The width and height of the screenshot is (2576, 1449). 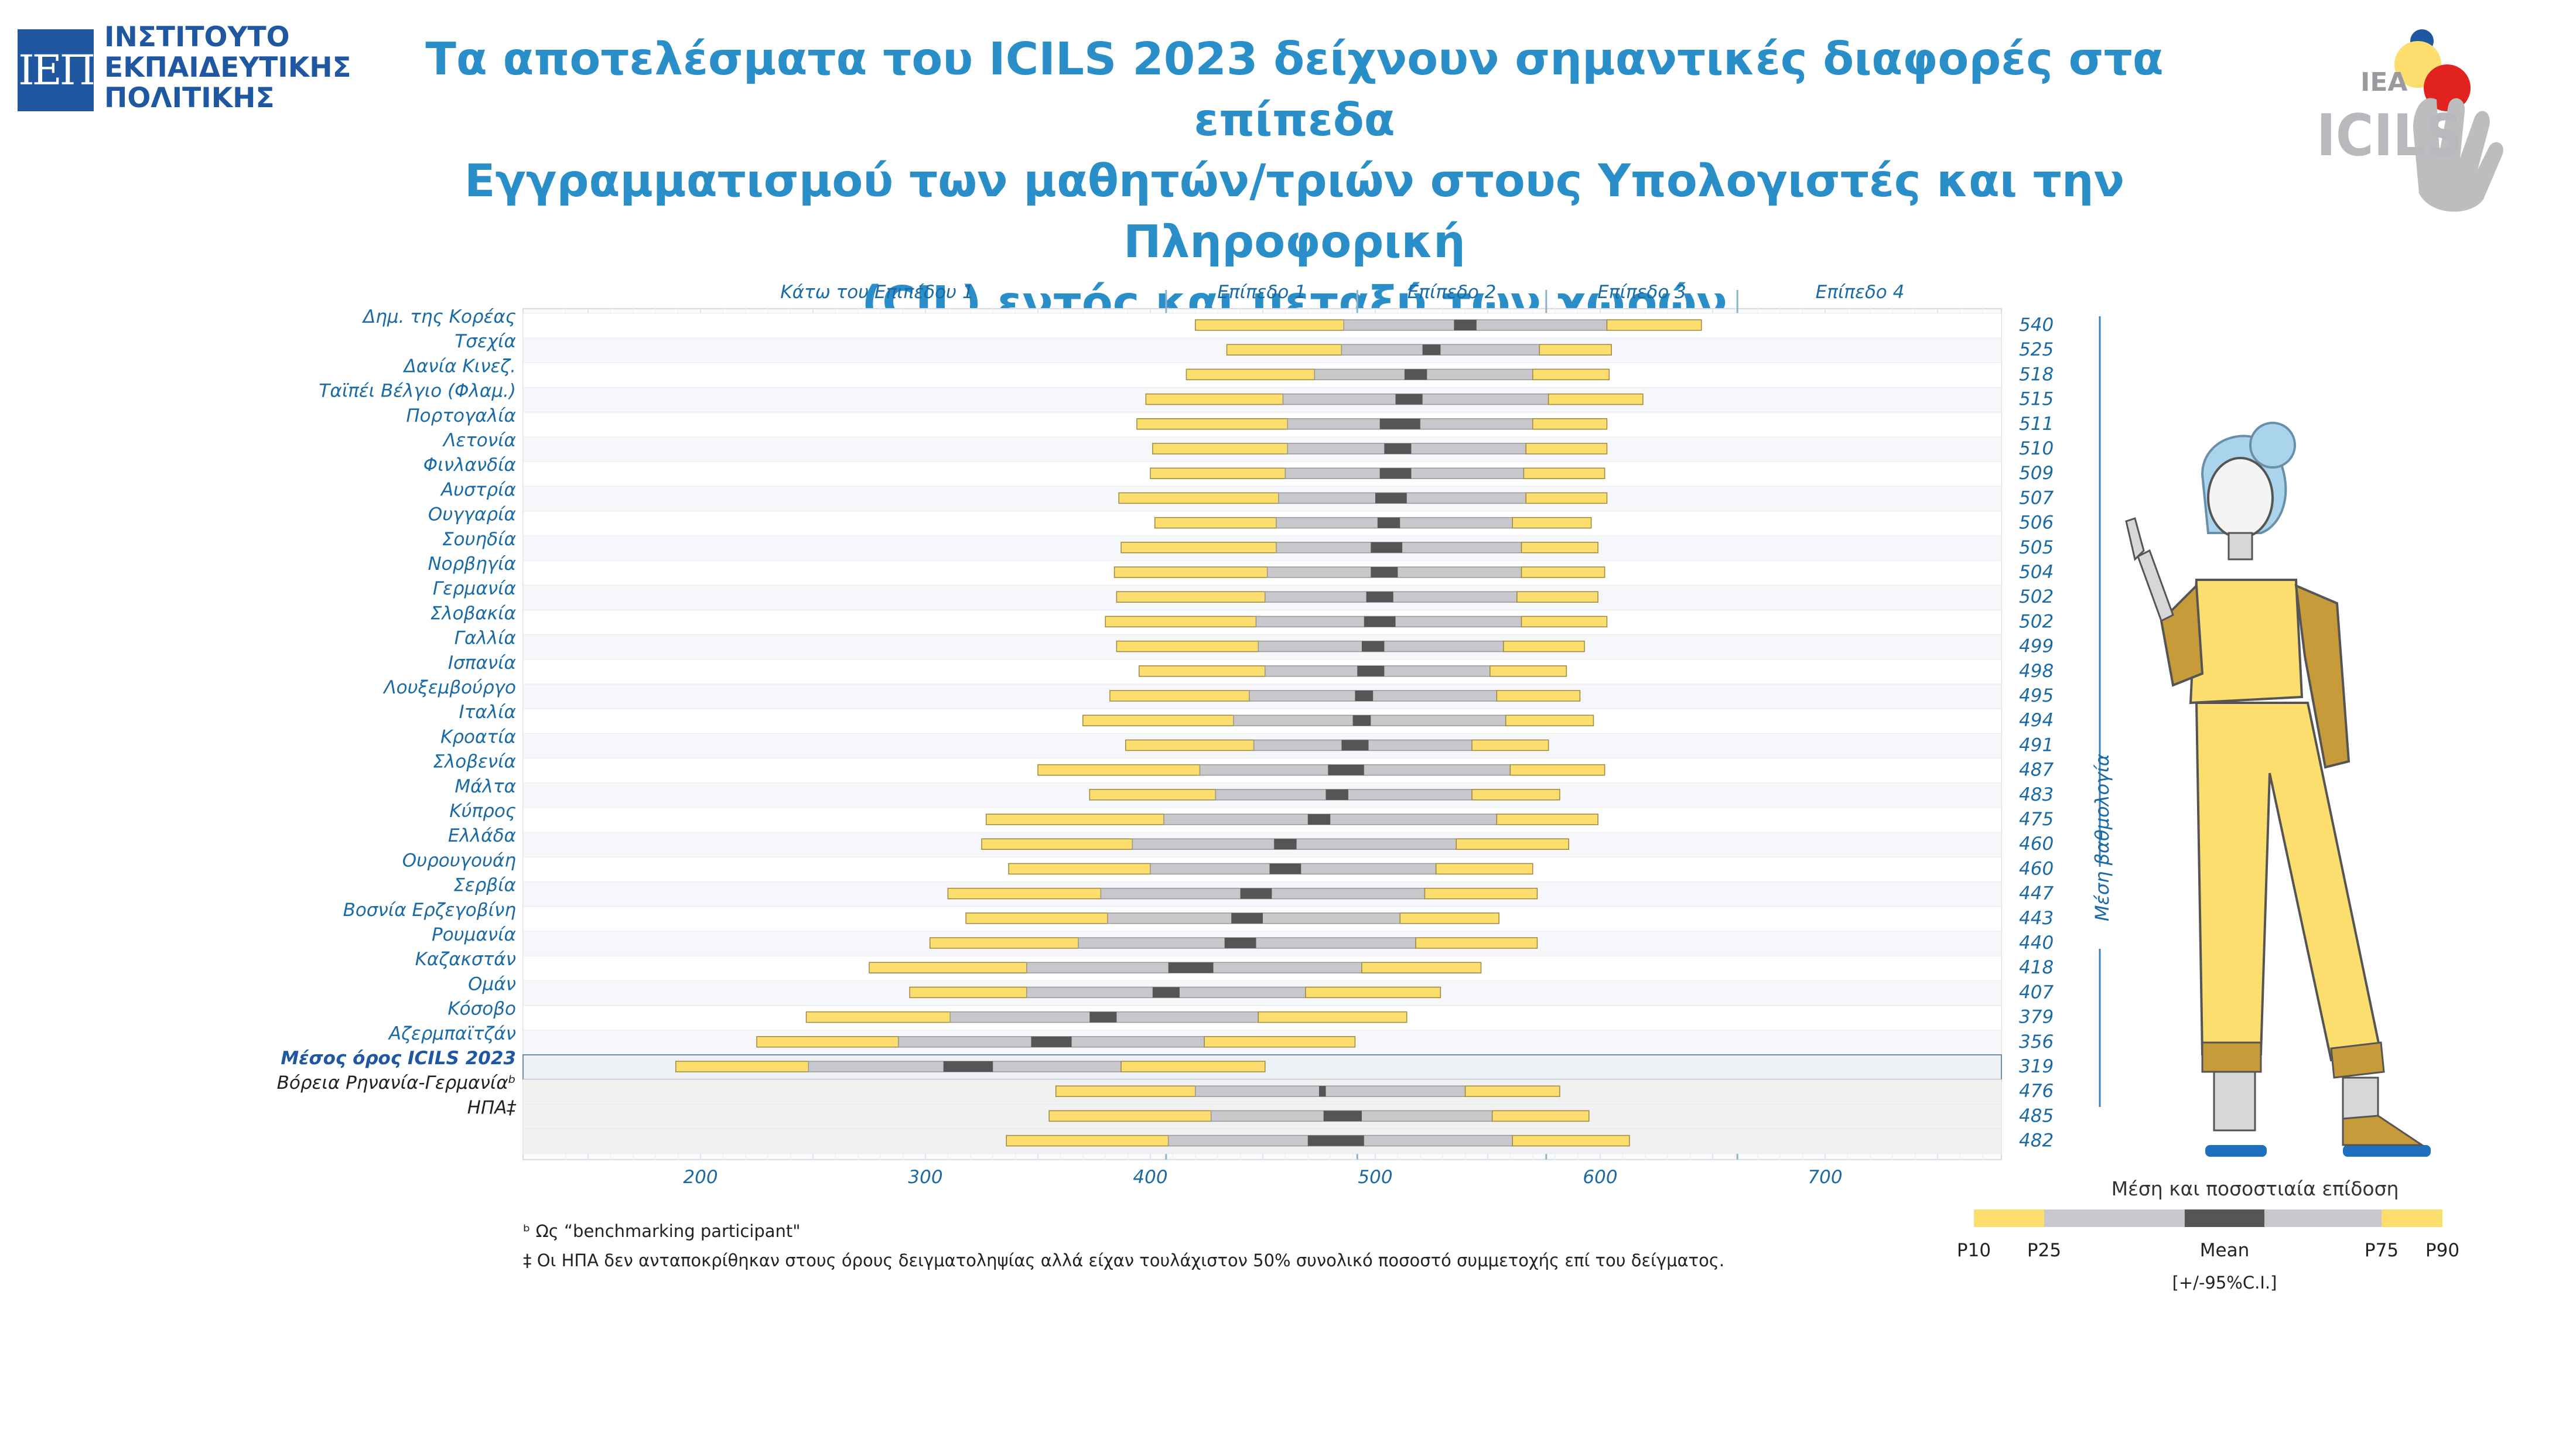 What do you see at coordinates (1974, 1250) in the screenshot?
I see `legend-label: P10` at bounding box center [1974, 1250].